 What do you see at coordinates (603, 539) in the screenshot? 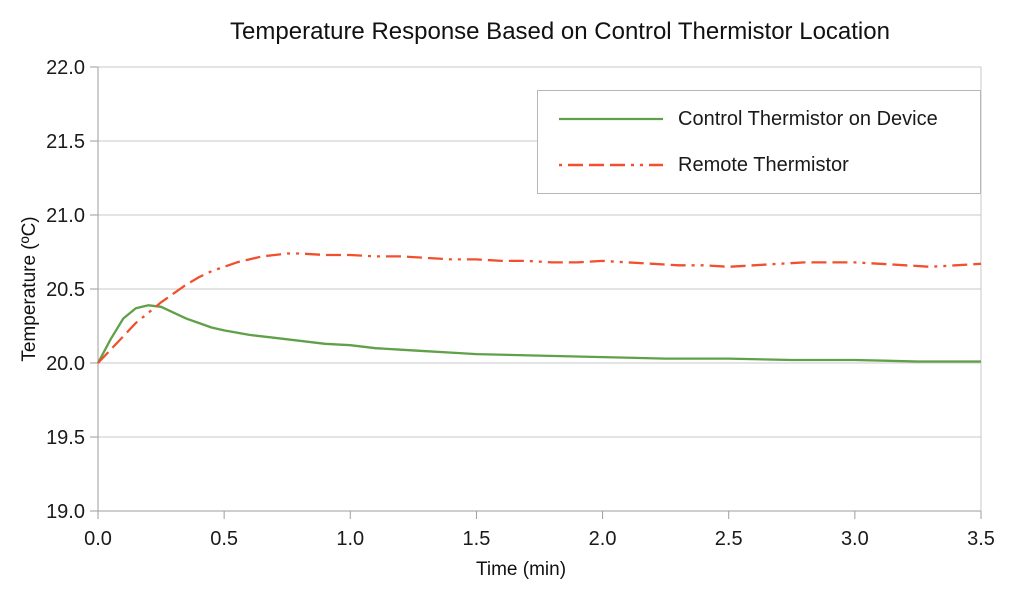
I see `x-tick-label-2.0: 2.0` at bounding box center [603, 539].